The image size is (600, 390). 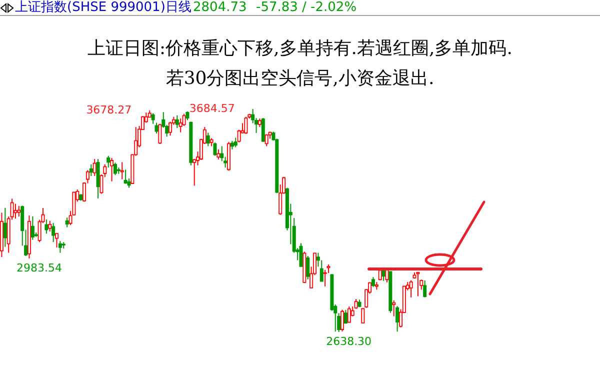 What do you see at coordinates (109, 109) in the screenshot?
I see `annotation: 3678.27` at bounding box center [109, 109].